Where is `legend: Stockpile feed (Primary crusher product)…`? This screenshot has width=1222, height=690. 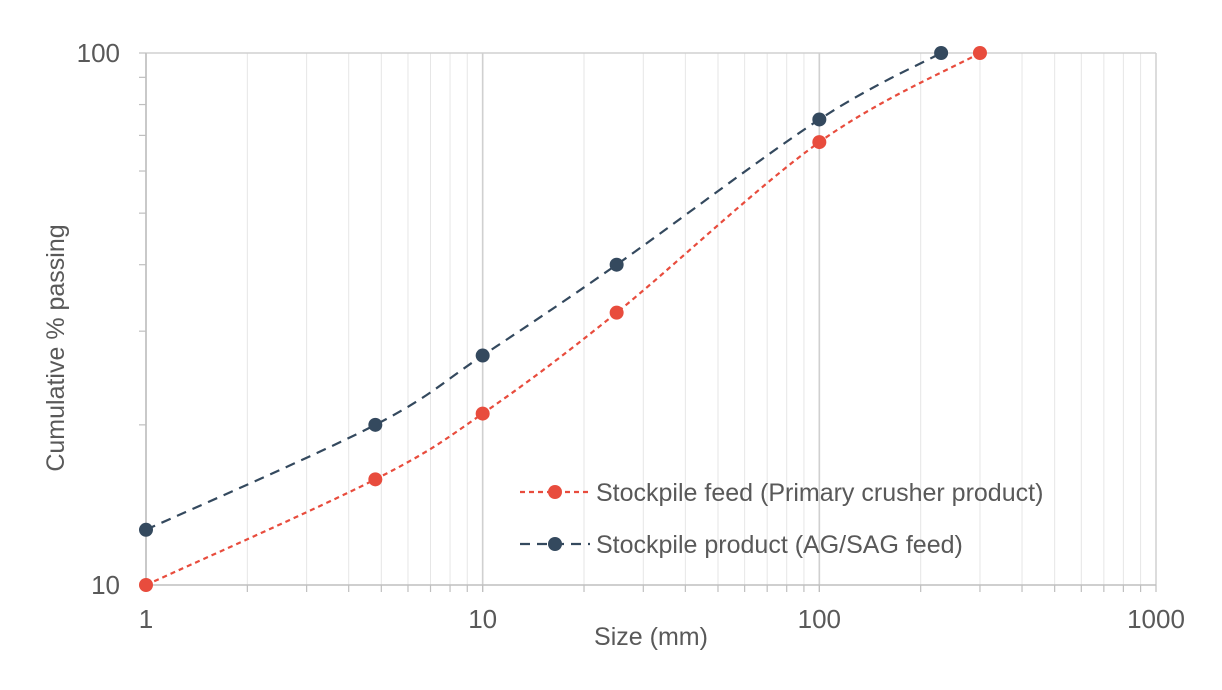
legend: Stockpile feed (Primary crusher product)… is located at coordinates (781, 519).